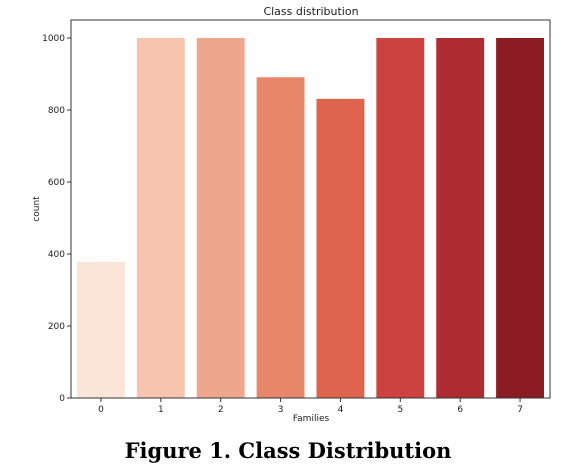 The image size is (576, 472). What do you see at coordinates (53, 39) in the screenshot?
I see `y-tick-label: 1000` at bounding box center [53, 39].